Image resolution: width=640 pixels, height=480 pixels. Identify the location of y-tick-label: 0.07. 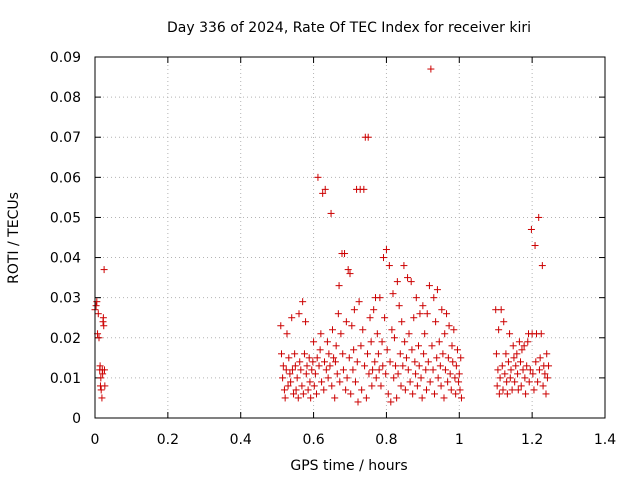
(65, 138).